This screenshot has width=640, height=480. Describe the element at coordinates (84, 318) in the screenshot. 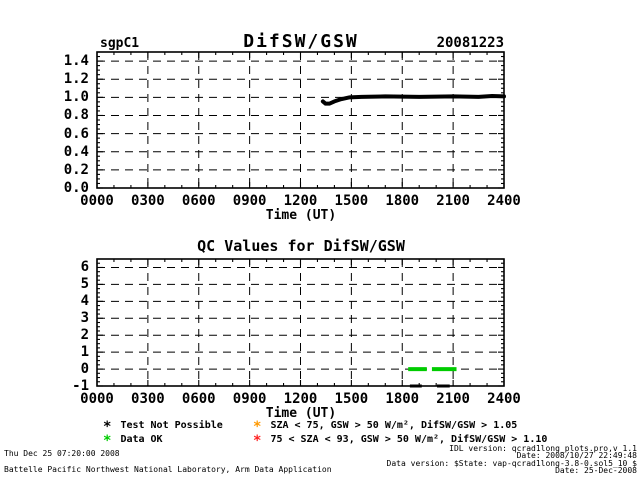

I see `plot2-y-tick-label: 3` at that location.